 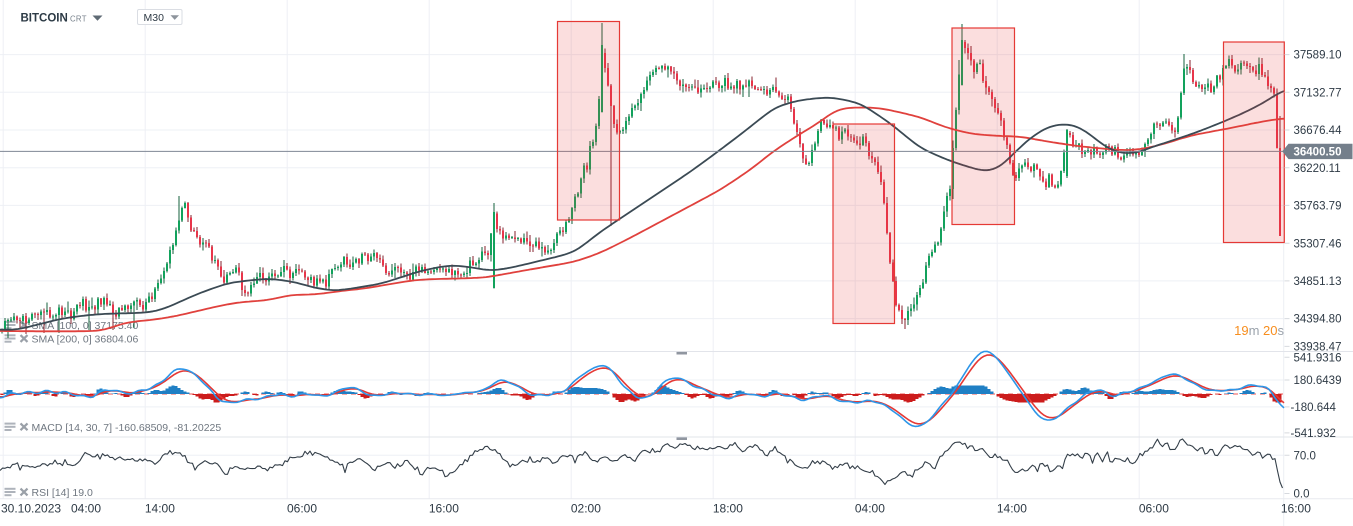 I want to click on svg-text: 37589.10, so click(x=1318, y=56).